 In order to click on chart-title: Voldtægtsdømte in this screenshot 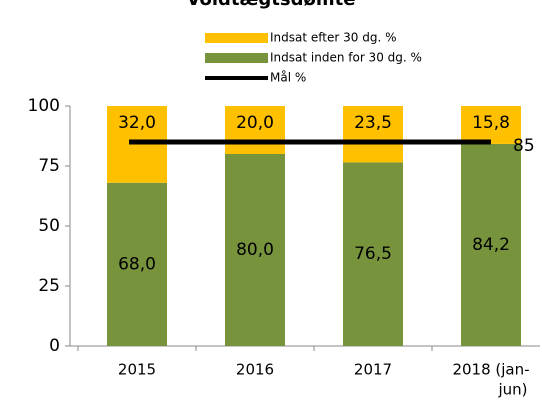, I will do `click(271, 5)`.